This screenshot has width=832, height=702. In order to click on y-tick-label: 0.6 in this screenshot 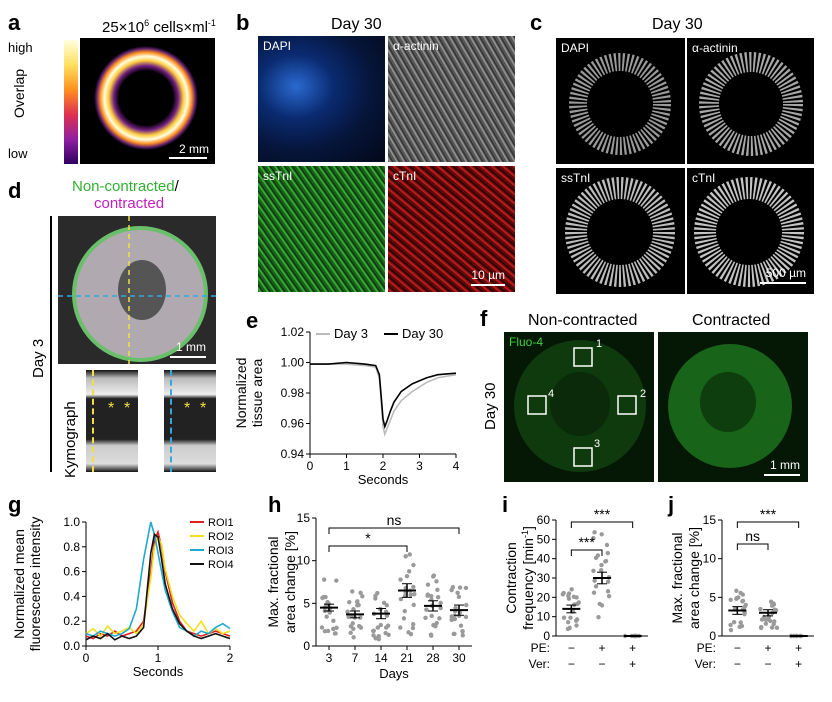, I will do `click(71, 572)`.